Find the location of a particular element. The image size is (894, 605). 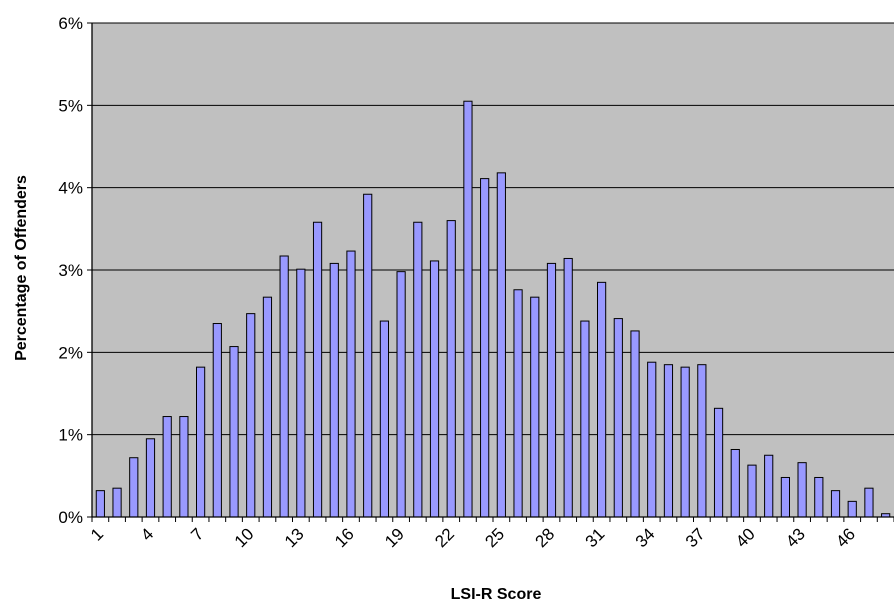

x-tick-label: 4 is located at coordinates (147, 534).